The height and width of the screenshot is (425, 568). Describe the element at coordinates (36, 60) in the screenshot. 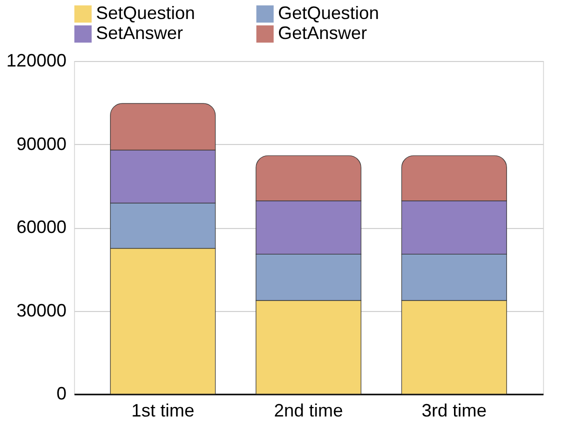

I see `y-tick-label: 120000` at that location.